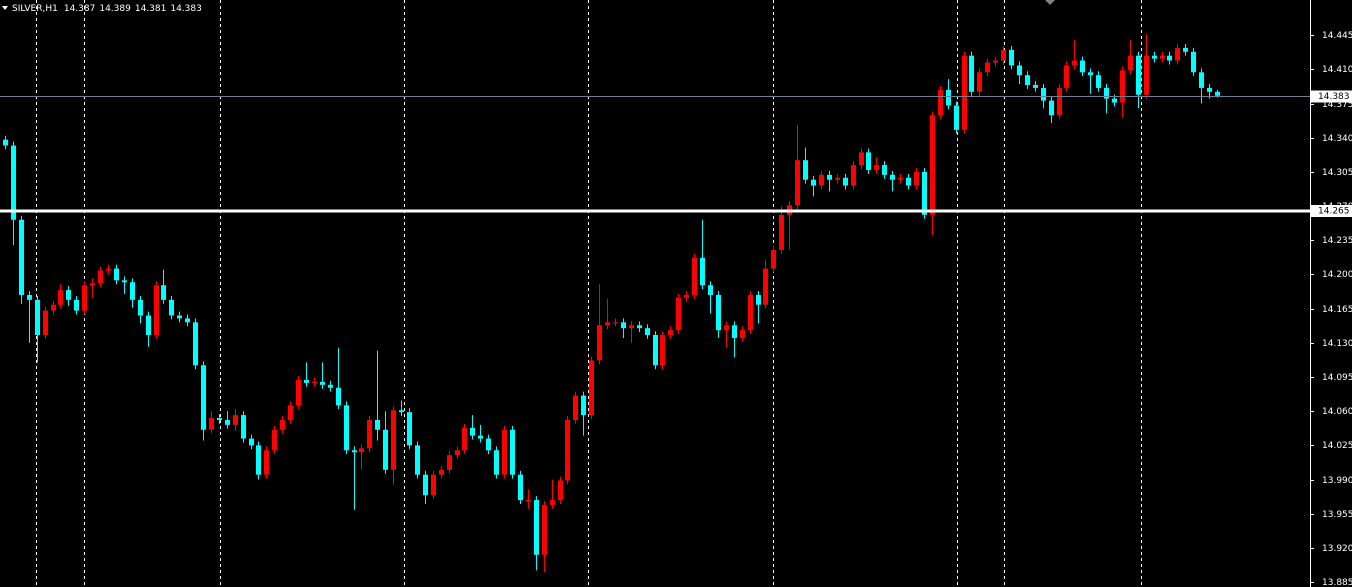 The width and height of the screenshot is (1352, 587). Describe the element at coordinates (1050, 2) in the screenshot. I see `shift-marker` at that location.